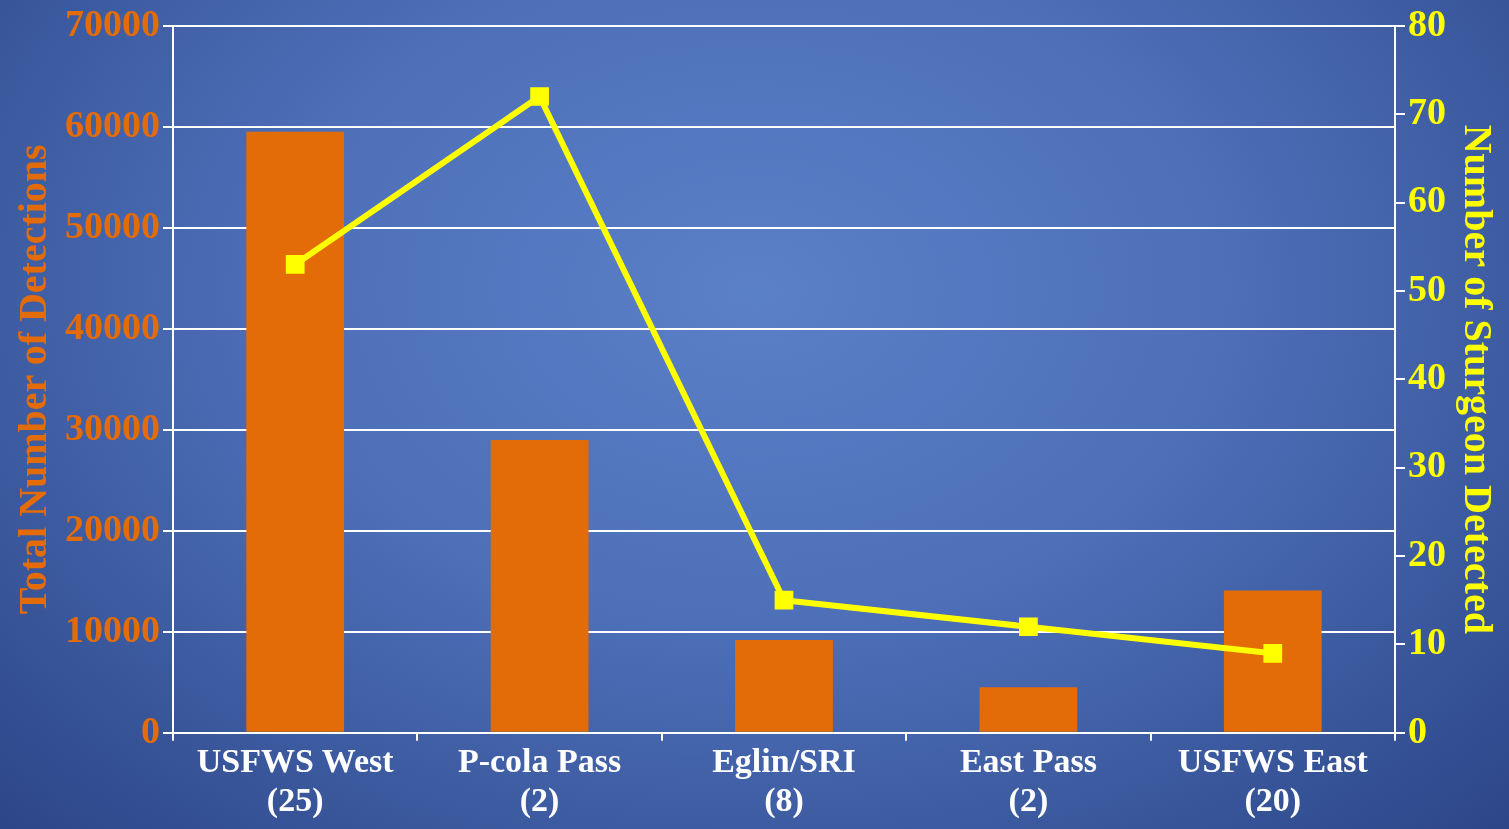  Describe the element at coordinates (1478, 379) in the screenshot. I see `y2-axis-title: Number of Sturgeon Detected` at that location.